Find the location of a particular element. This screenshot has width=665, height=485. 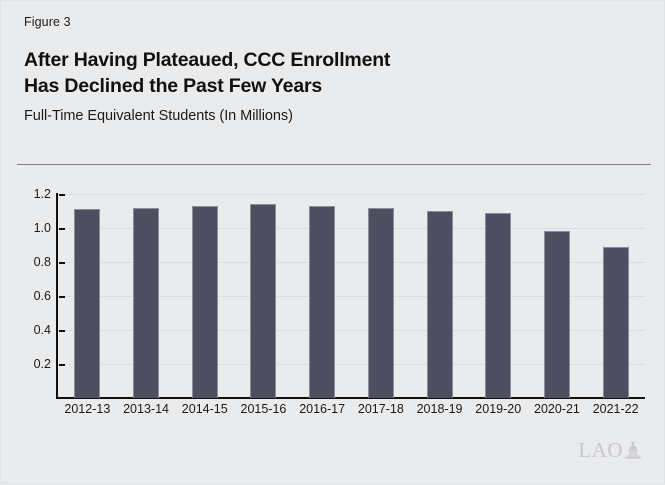

x-axis-tick-label: 2015-16 is located at coordinates (263, 409).